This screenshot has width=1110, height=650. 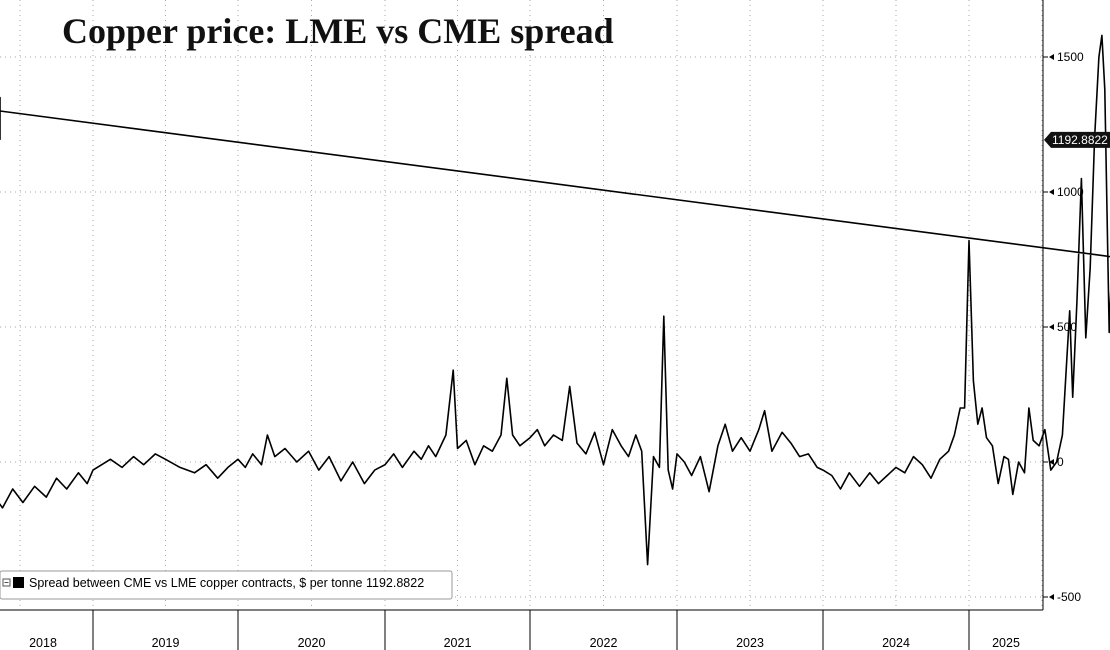 What do you see at coordinates (524, 630) in the screenshot?
I see `x-axis-labels: 2018 2019 2020 2021 2022 2023 2024 2025` at bounding box center [524, 630].